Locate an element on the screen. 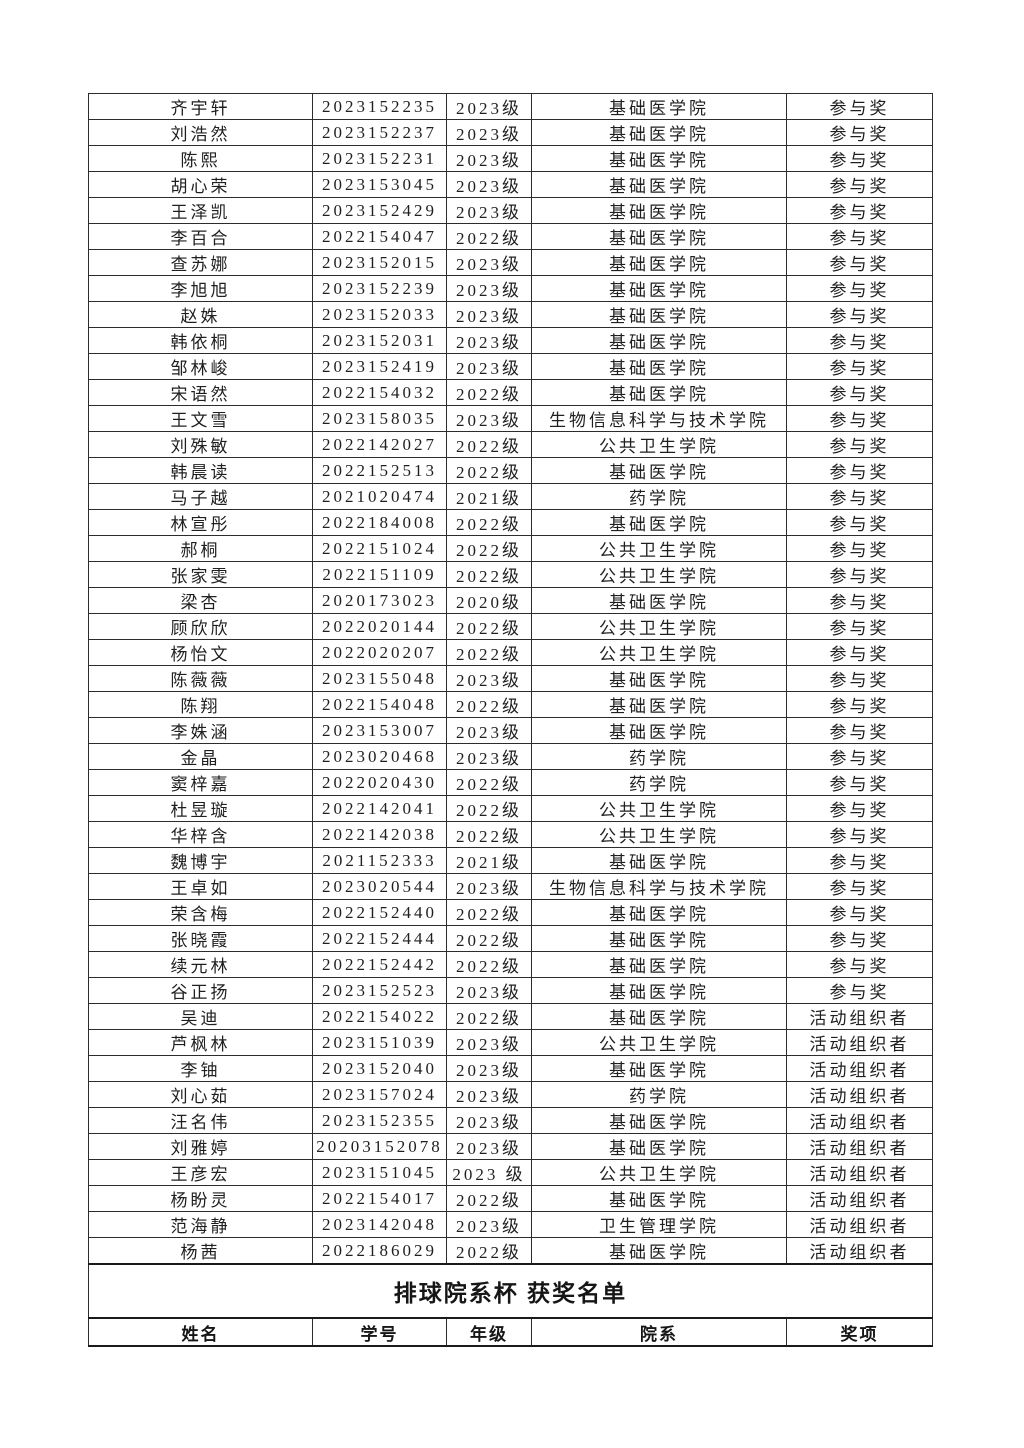 Image resolution: width=1024 pixels, height=1448 pixels. table-row: 金晶 2023020468 2023级 药学院 参与奖 is located at coordinates (510, 756).